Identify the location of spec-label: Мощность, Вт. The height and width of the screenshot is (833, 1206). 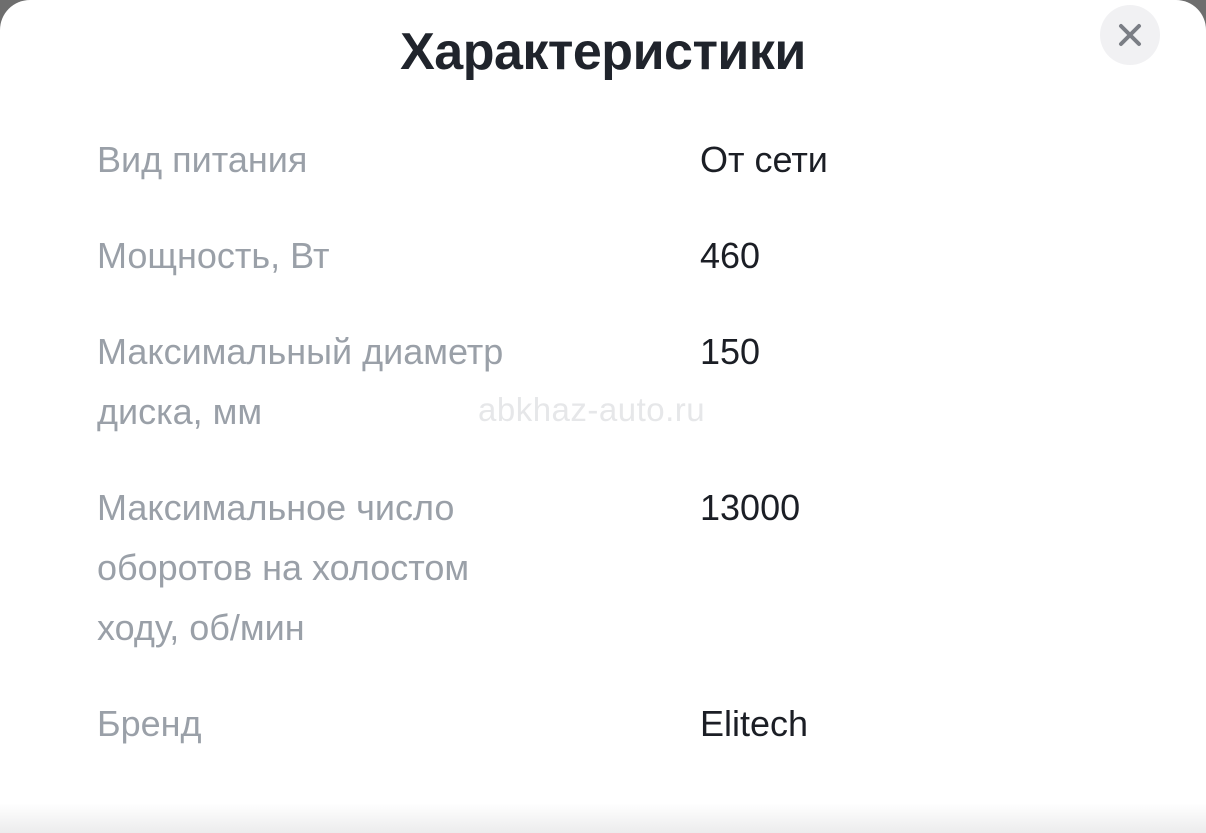
(213, 255).